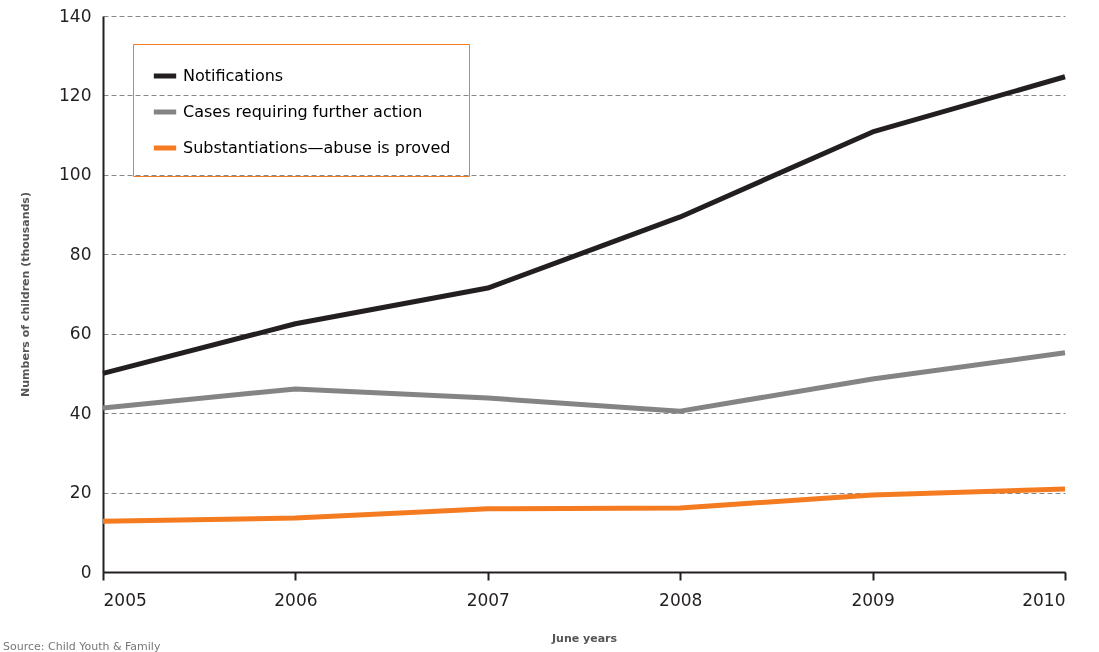  What do you see at coordinates (26, 294) in the screenshot?
I see `y-axis-title: Numbers of children (thousands)` at bounding box center [26, 294].